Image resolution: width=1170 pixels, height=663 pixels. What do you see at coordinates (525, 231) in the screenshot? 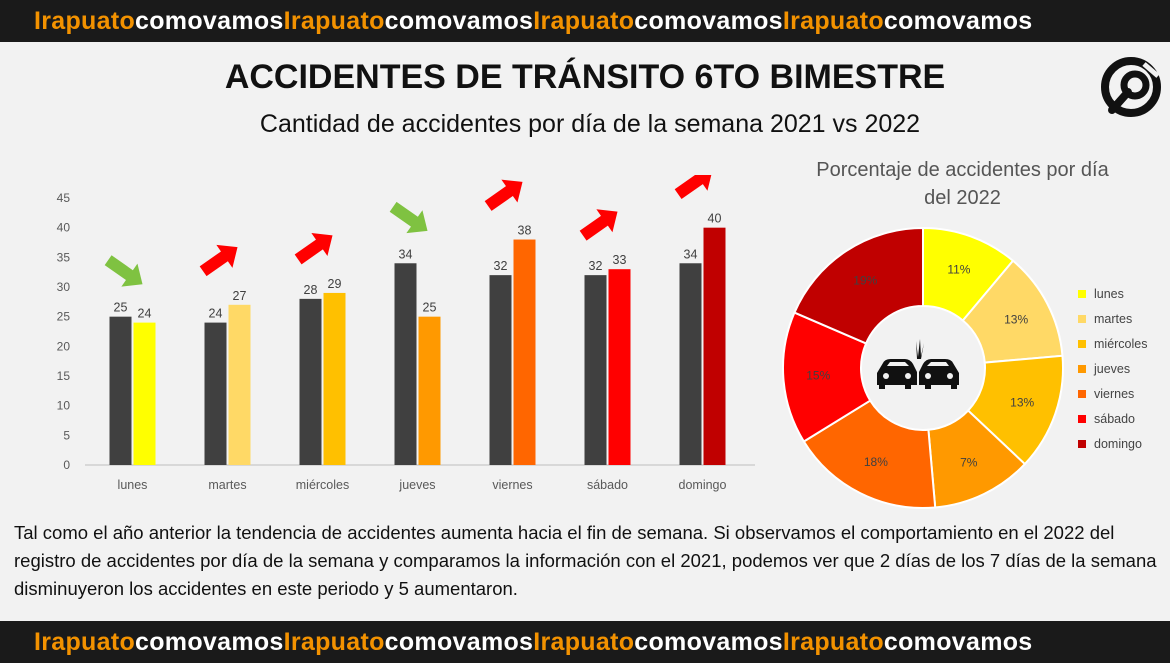
I see `data-label-2022: 38` at bounding box center [525, 231].